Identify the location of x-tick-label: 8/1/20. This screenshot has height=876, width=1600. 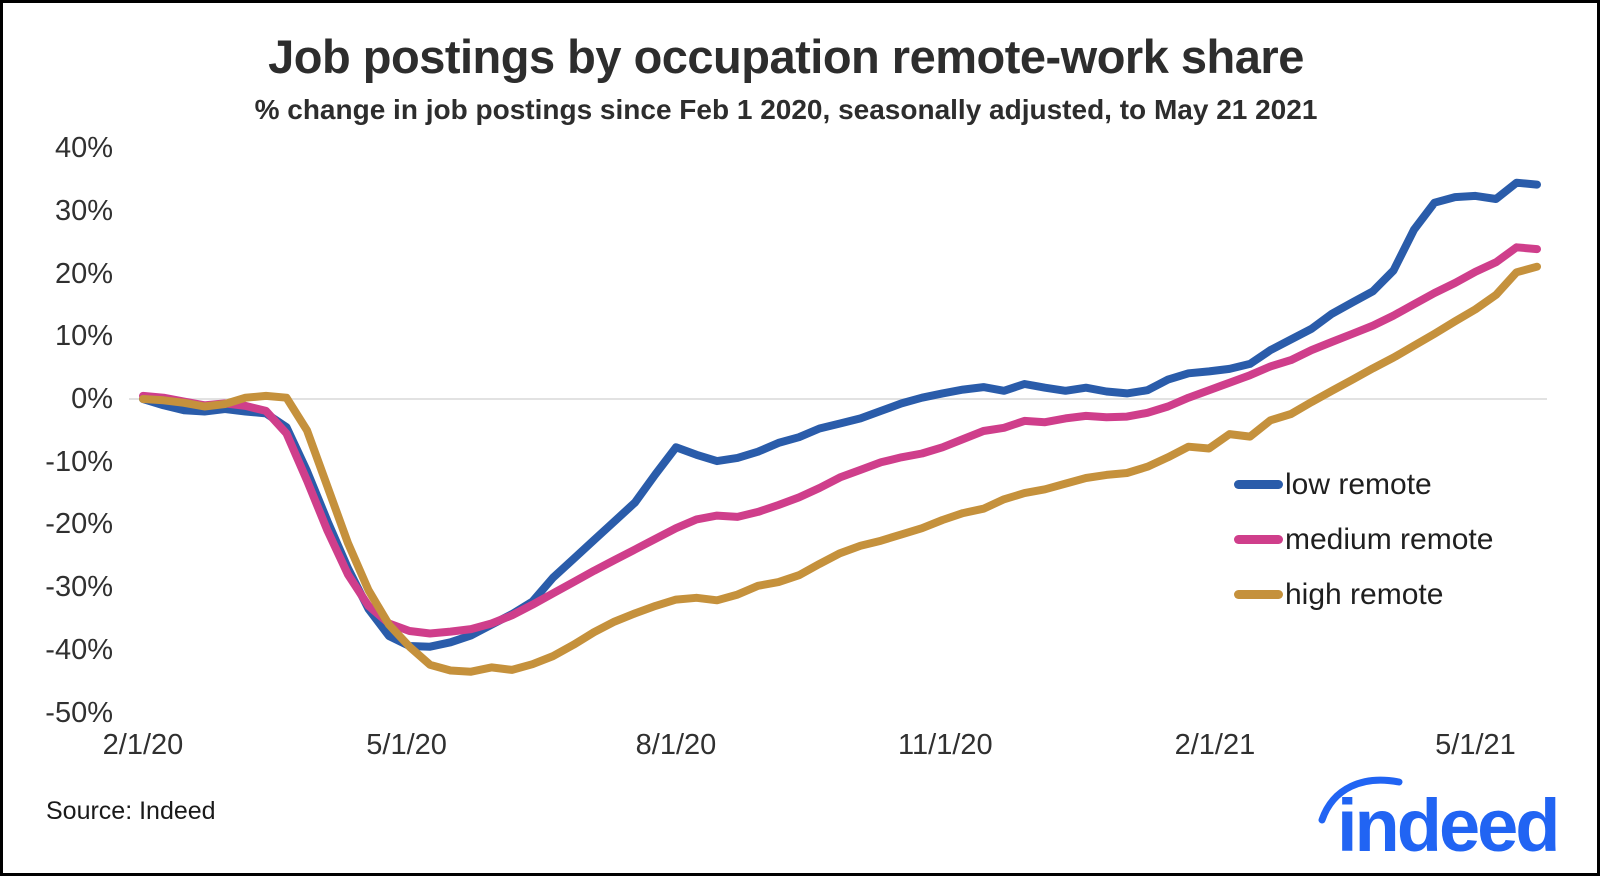
(676, 745).